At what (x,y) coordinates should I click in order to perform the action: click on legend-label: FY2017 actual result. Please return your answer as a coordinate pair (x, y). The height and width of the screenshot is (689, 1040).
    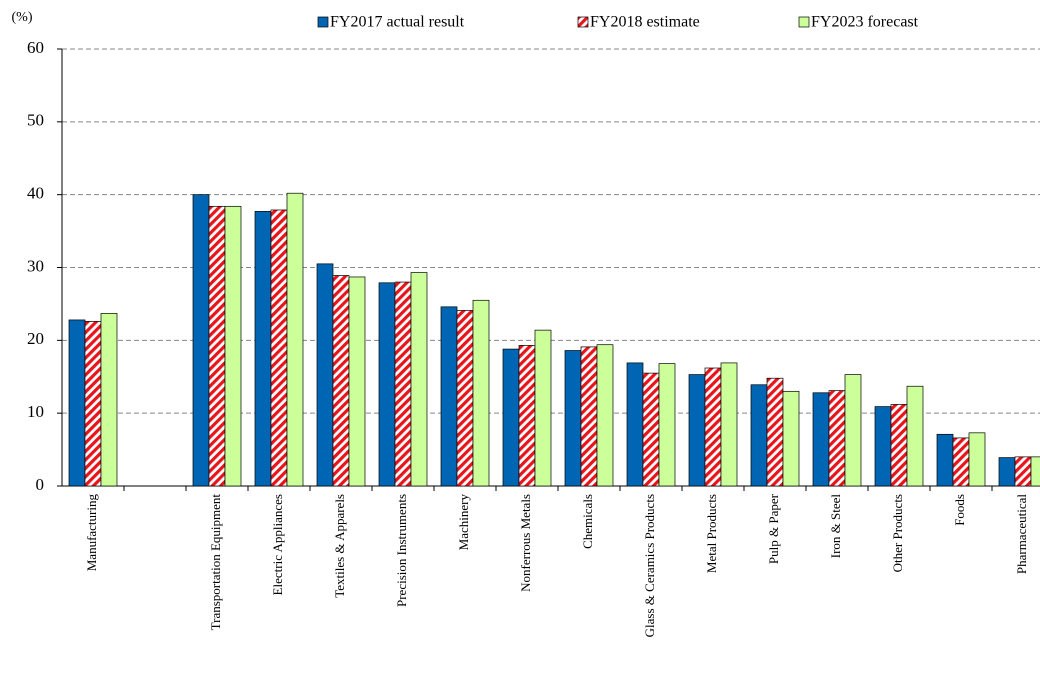
    Looking at the image, I should click on (397, 22).